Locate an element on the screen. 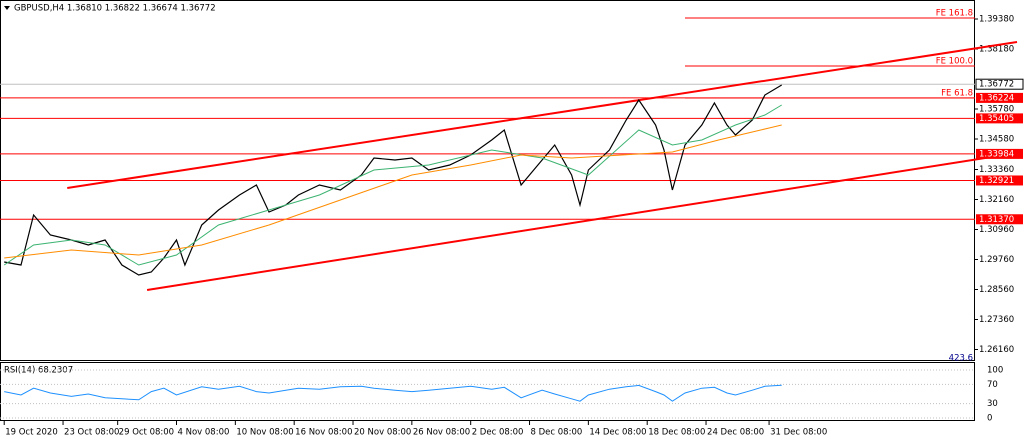  y-tick-label: 1.29760 is located at coordinates (996, 260).